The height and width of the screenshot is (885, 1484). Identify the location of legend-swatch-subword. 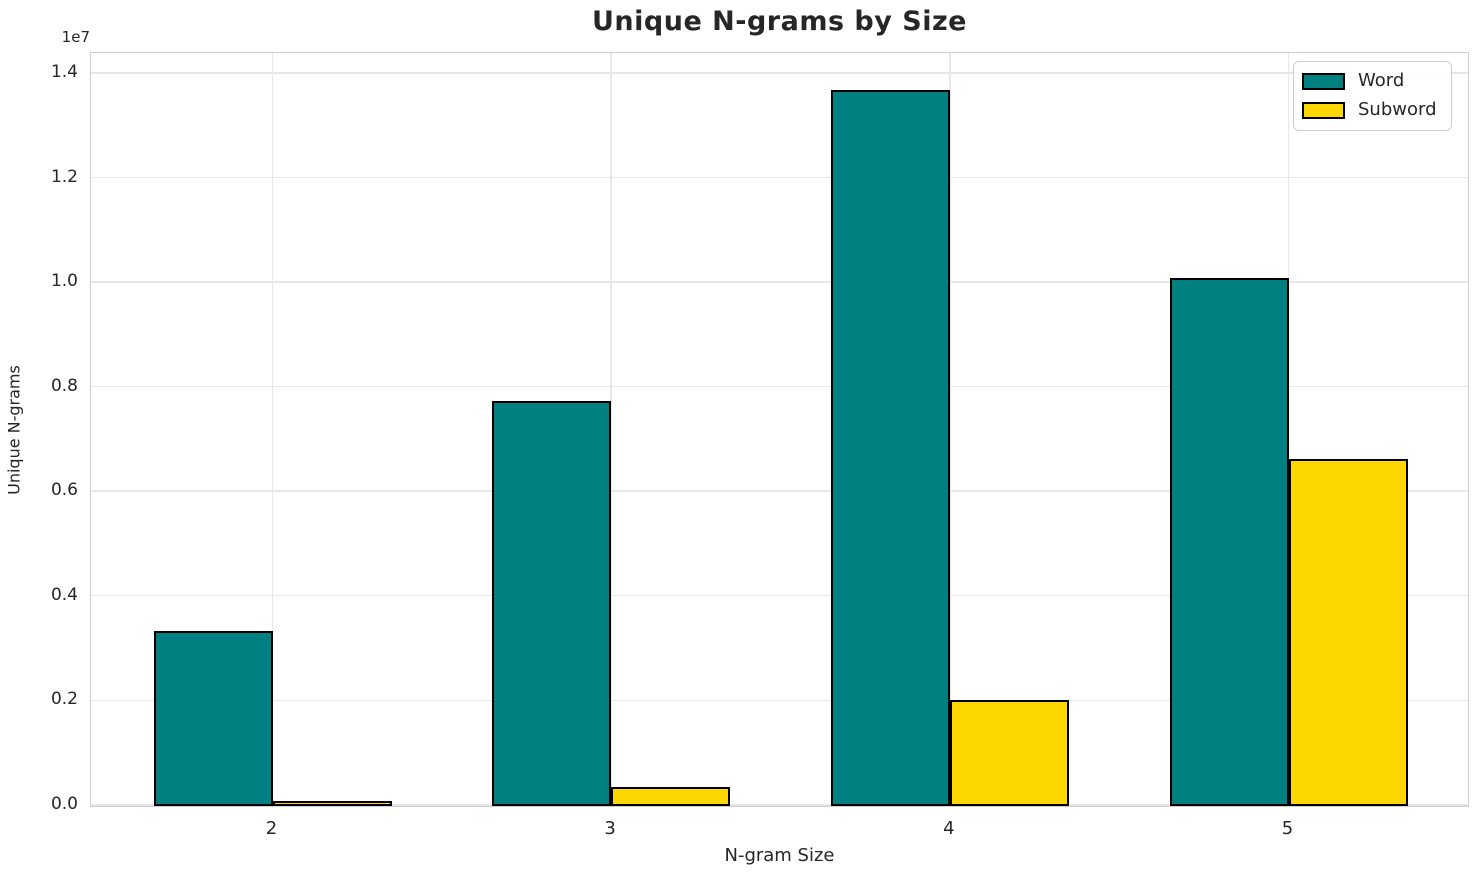
(1323, 110).